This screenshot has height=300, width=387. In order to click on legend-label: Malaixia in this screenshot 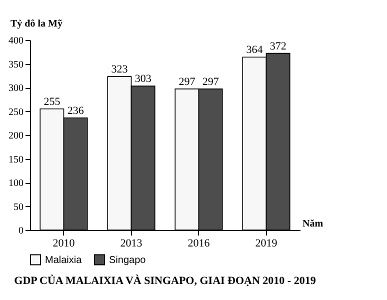, I will do `click(63, 260)`.